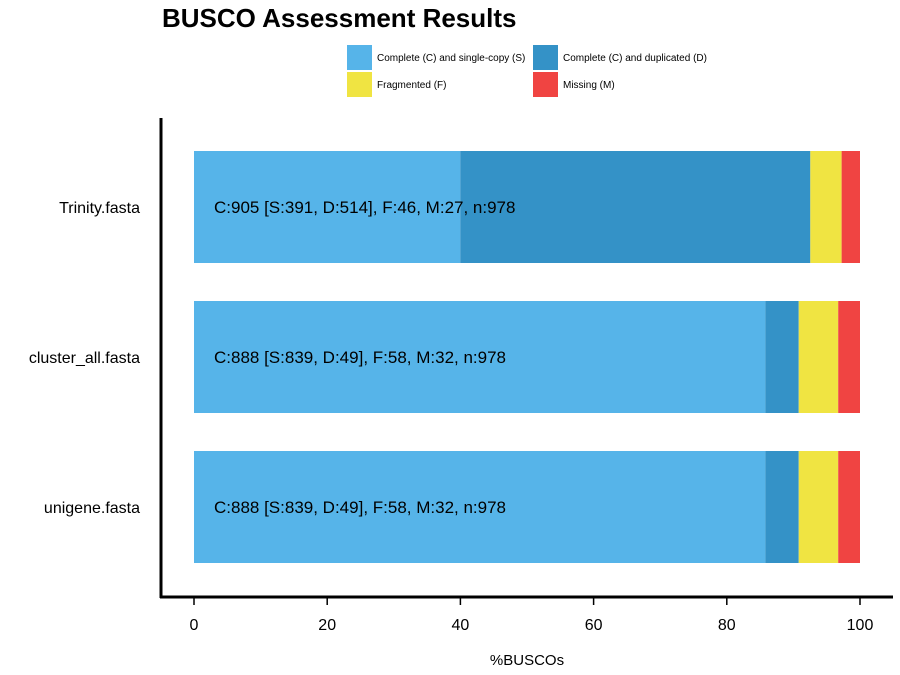 The width and height of the screenshot is (900, 675). I want to click on chart-title: BUSCO Assessment Results, so click(339, 18).